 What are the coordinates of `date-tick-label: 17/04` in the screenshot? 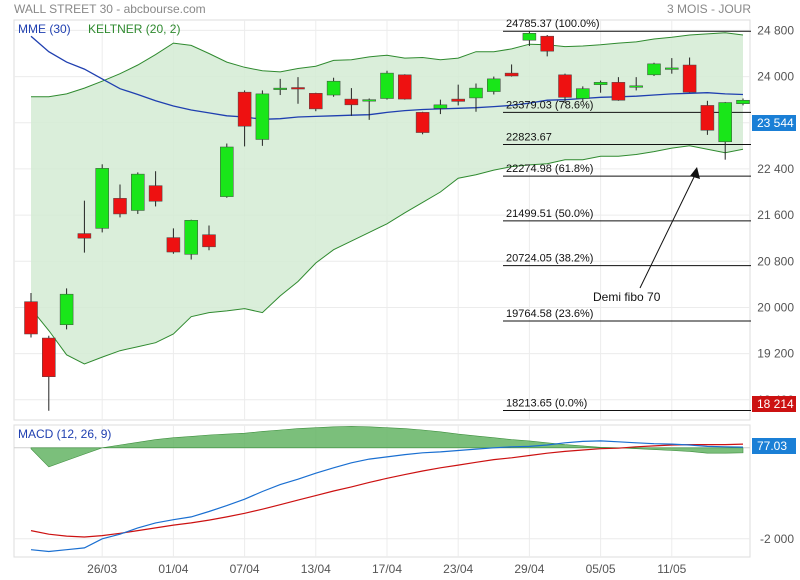 It's located at (387, 569).